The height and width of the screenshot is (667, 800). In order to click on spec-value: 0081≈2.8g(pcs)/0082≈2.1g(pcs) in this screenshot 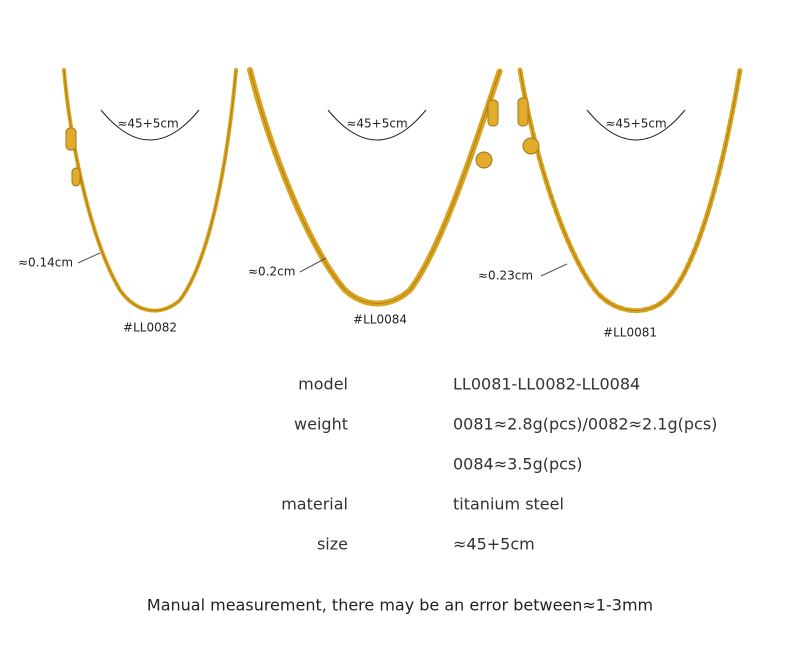, I will do `click(585, 424)`.